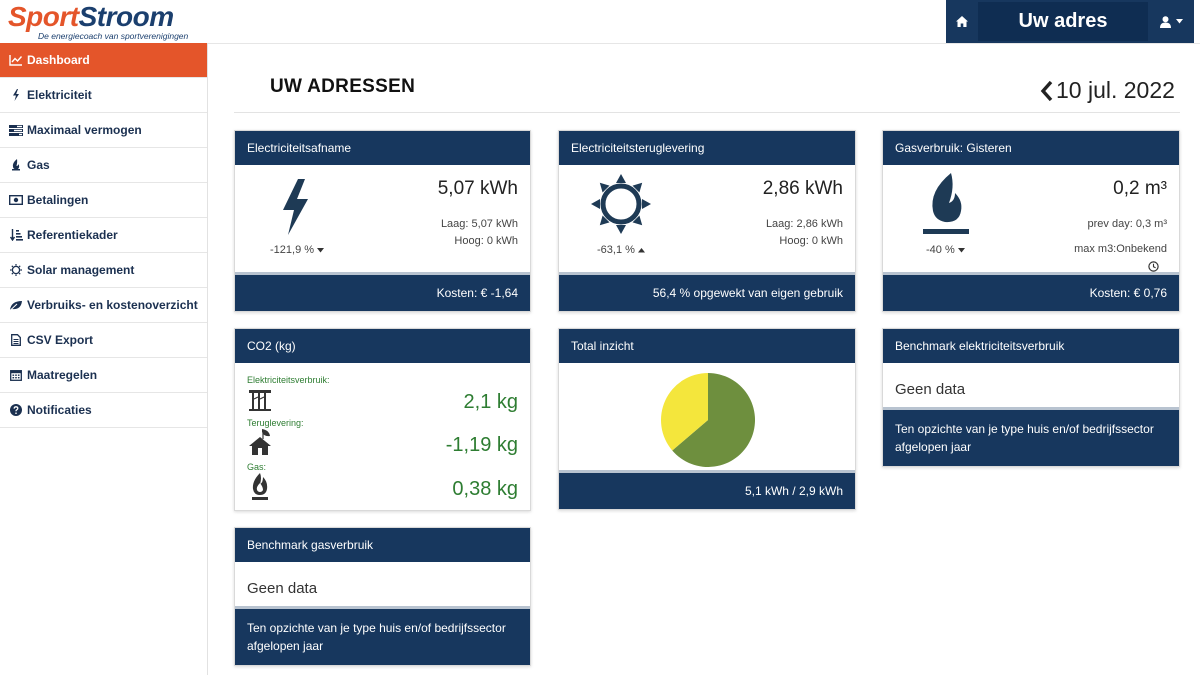 This screenshot has width=1200, height=675. I want to click on benchmark-gas-body: Geen data, so click(282, 588).